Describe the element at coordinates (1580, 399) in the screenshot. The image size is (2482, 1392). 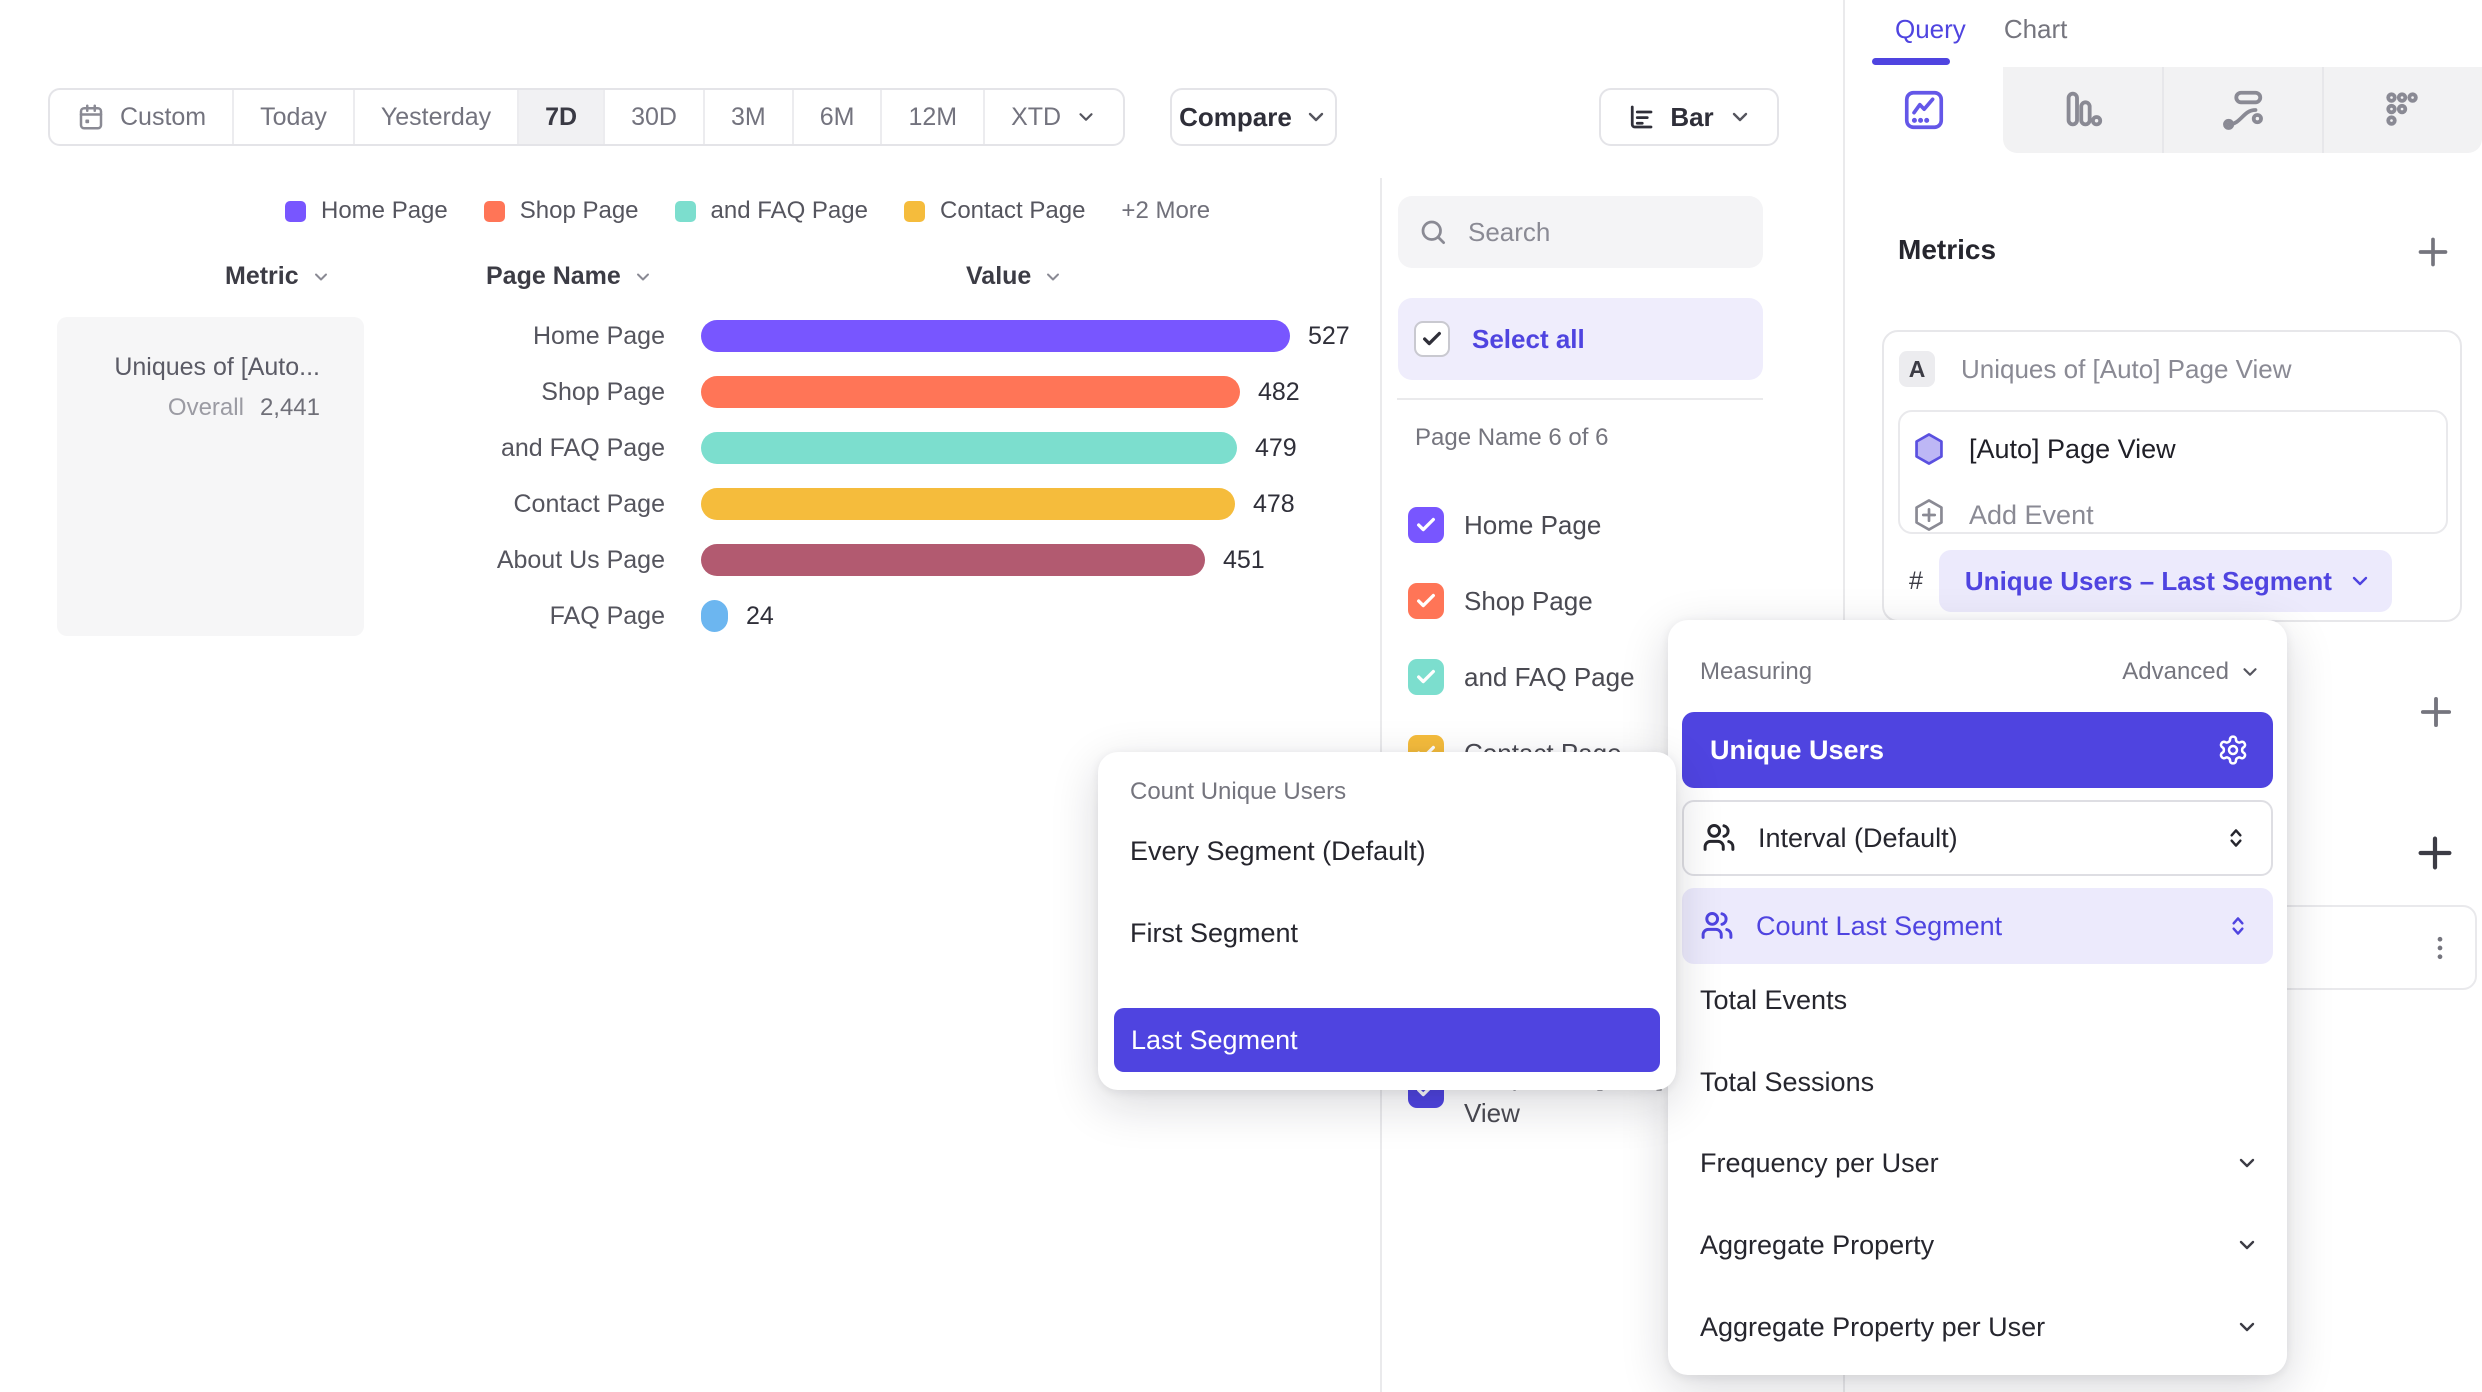
I see `filter-divider` at that location.